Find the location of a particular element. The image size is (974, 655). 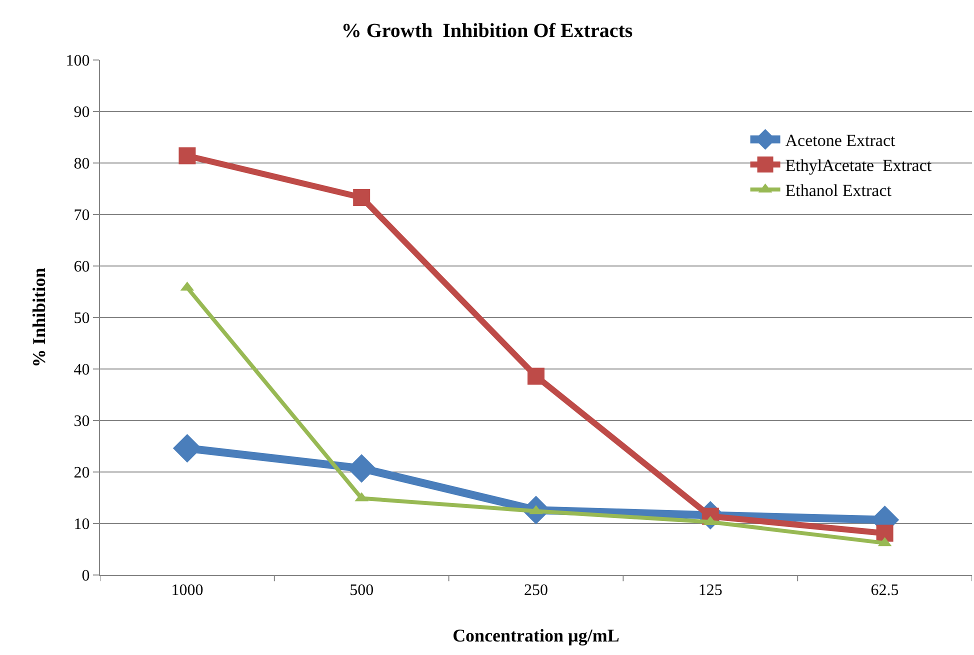

x-tick-label: 500 is located at coordinates (362, 591).